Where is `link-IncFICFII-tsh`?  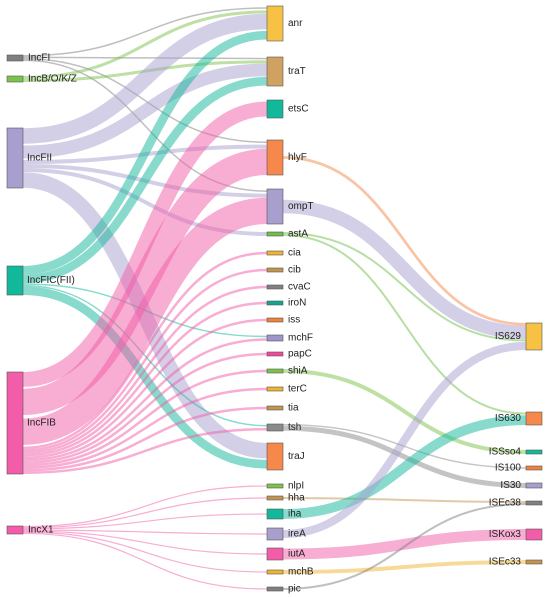
link-IncFICFII-tsh is located at coordinates (145, 355).